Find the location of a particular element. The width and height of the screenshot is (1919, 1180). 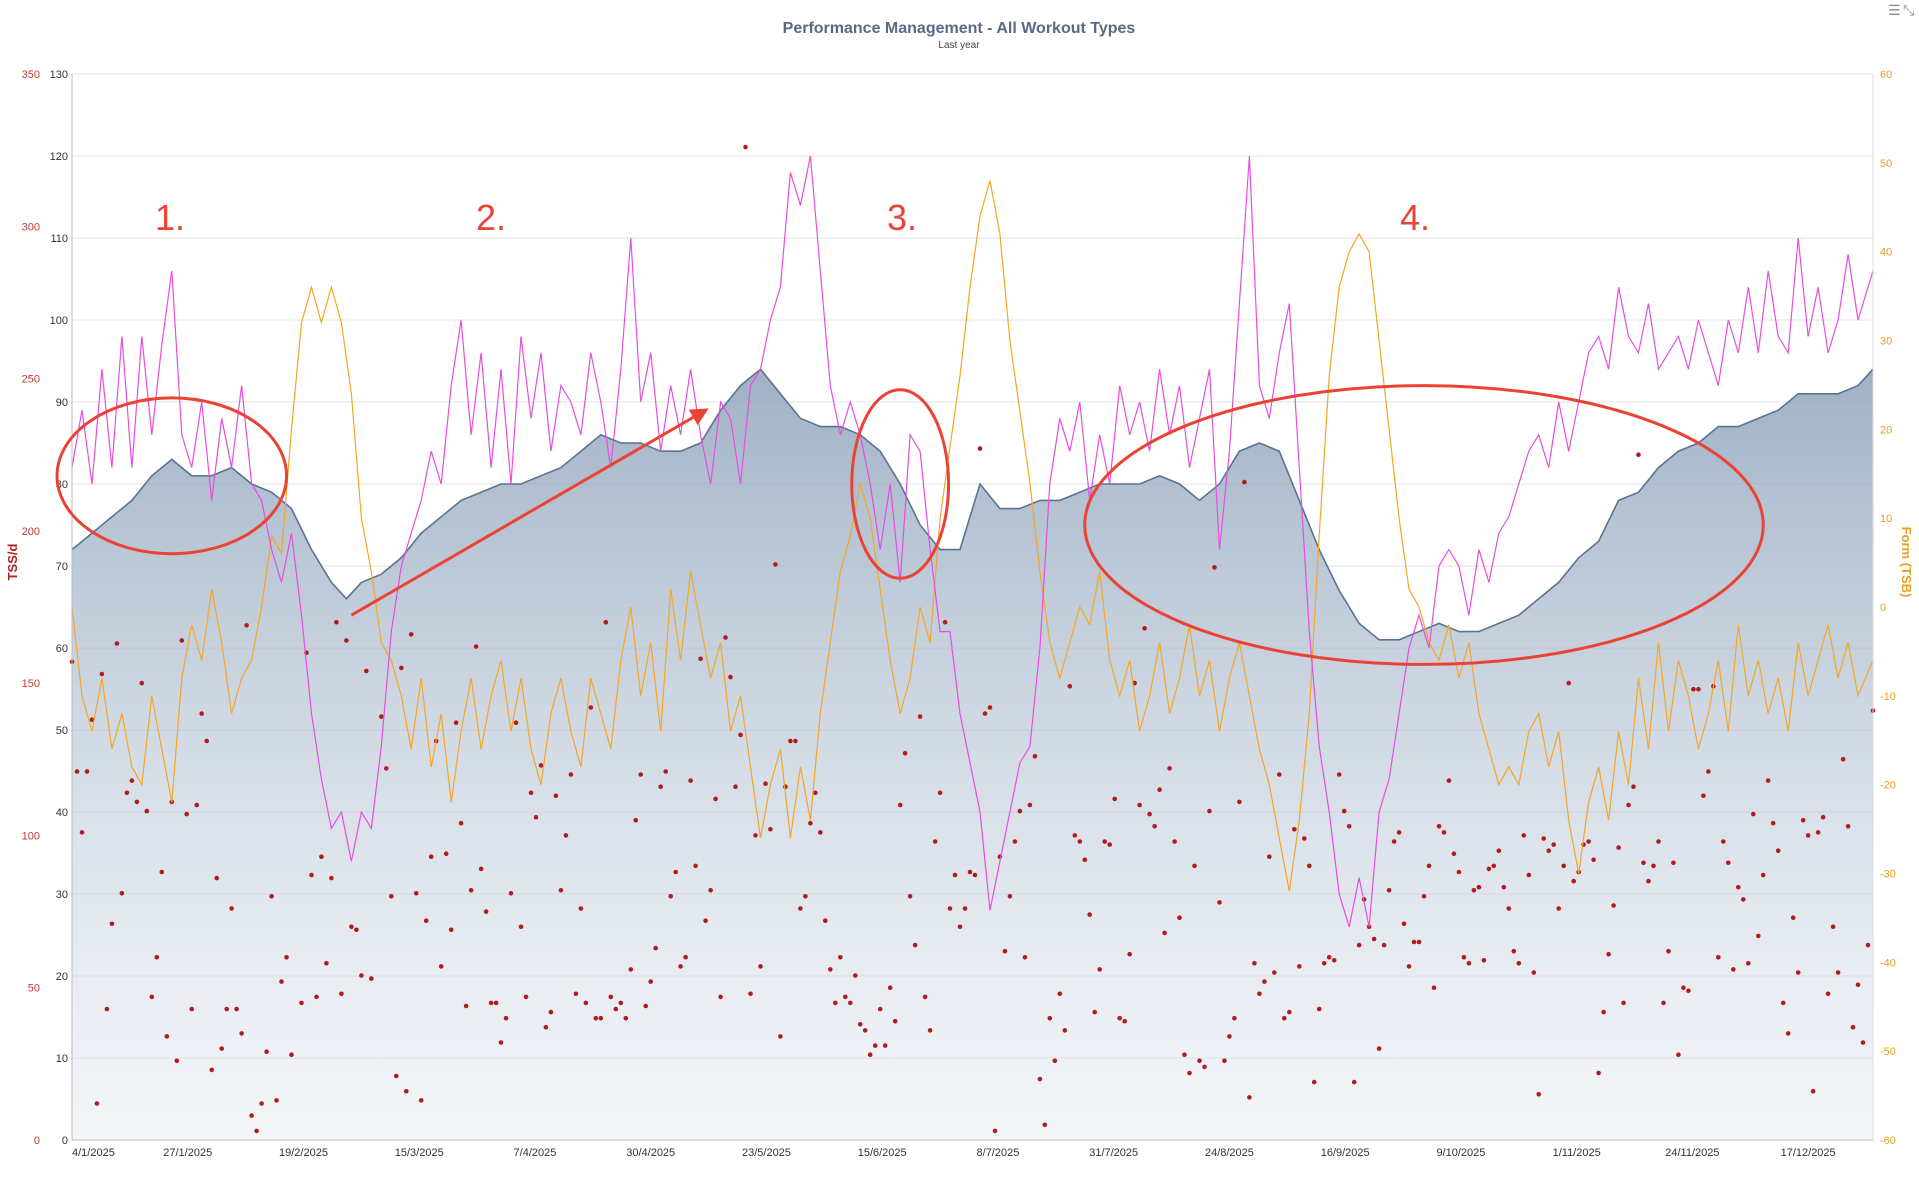

tss-tick-label: 350 is located at coordinates (31, 75).